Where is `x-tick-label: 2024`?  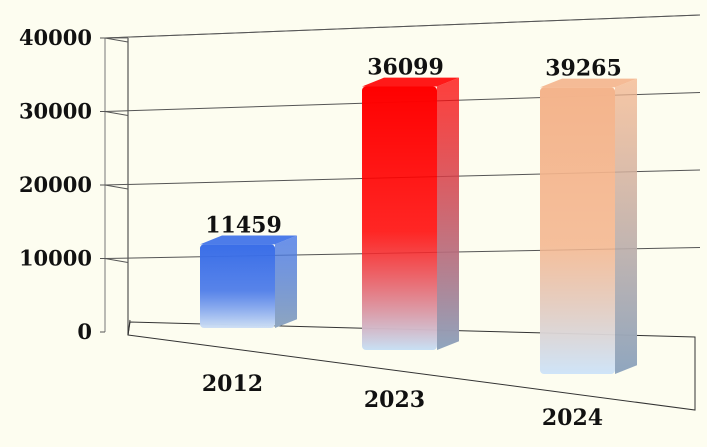 x-tick-label: 2024 is located at coordinates (572, 418).